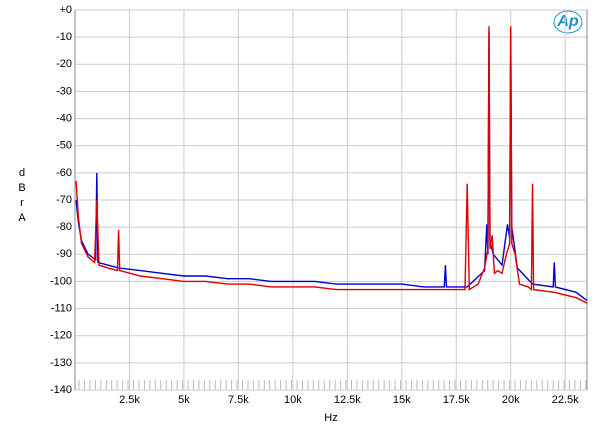 The image size is (600, 436). What do you see at coordinates (238, 400) in the screenshot?
I see `x-tick-label: 7.5k` at bounding box center [238, 400].